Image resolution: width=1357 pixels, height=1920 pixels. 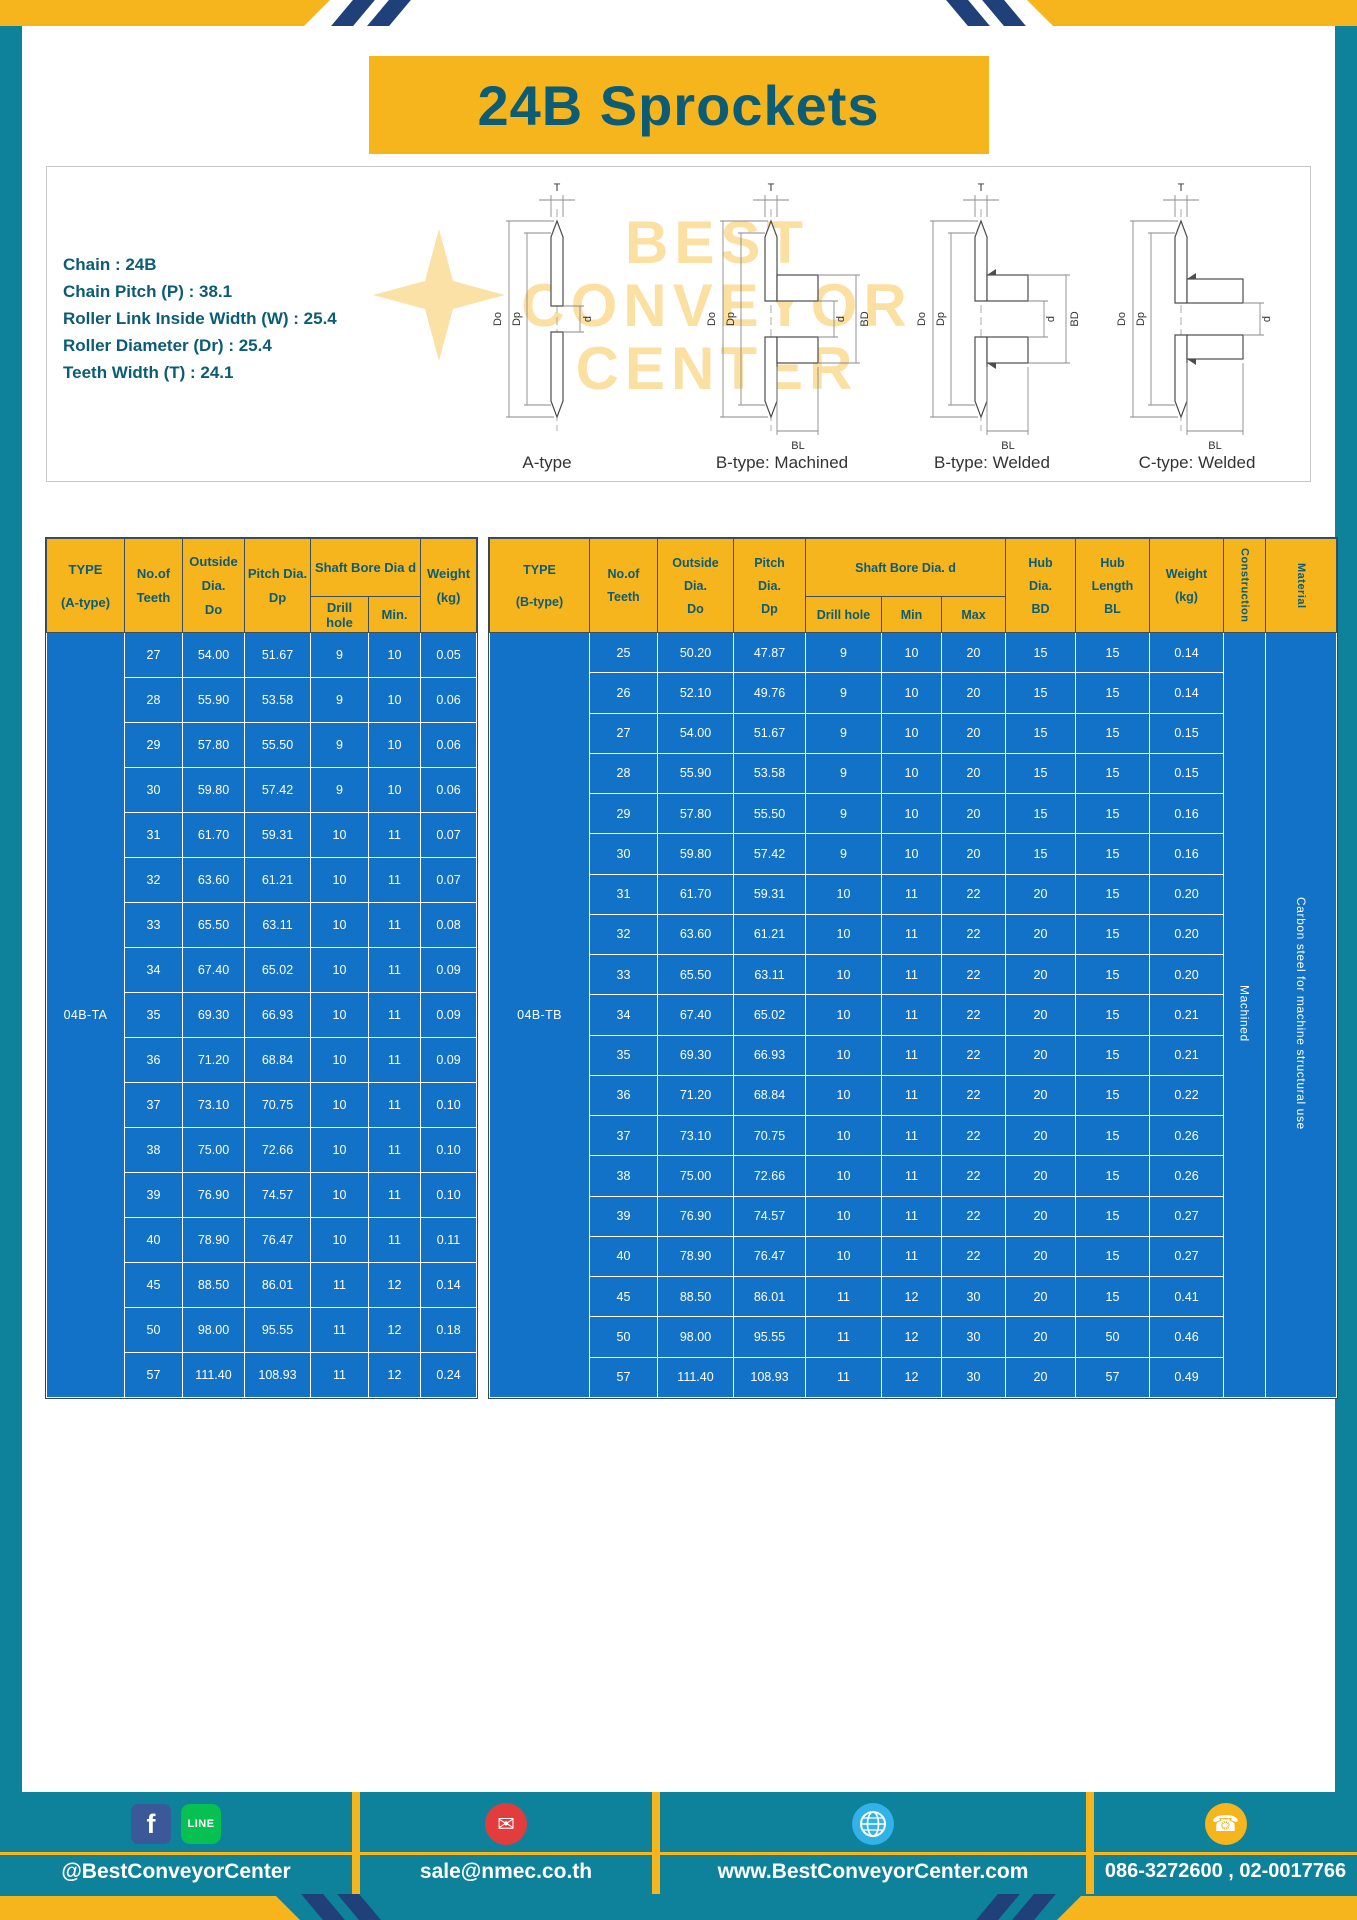 I want to click on table-cell: 67.40, so click(x=695, y=1015).